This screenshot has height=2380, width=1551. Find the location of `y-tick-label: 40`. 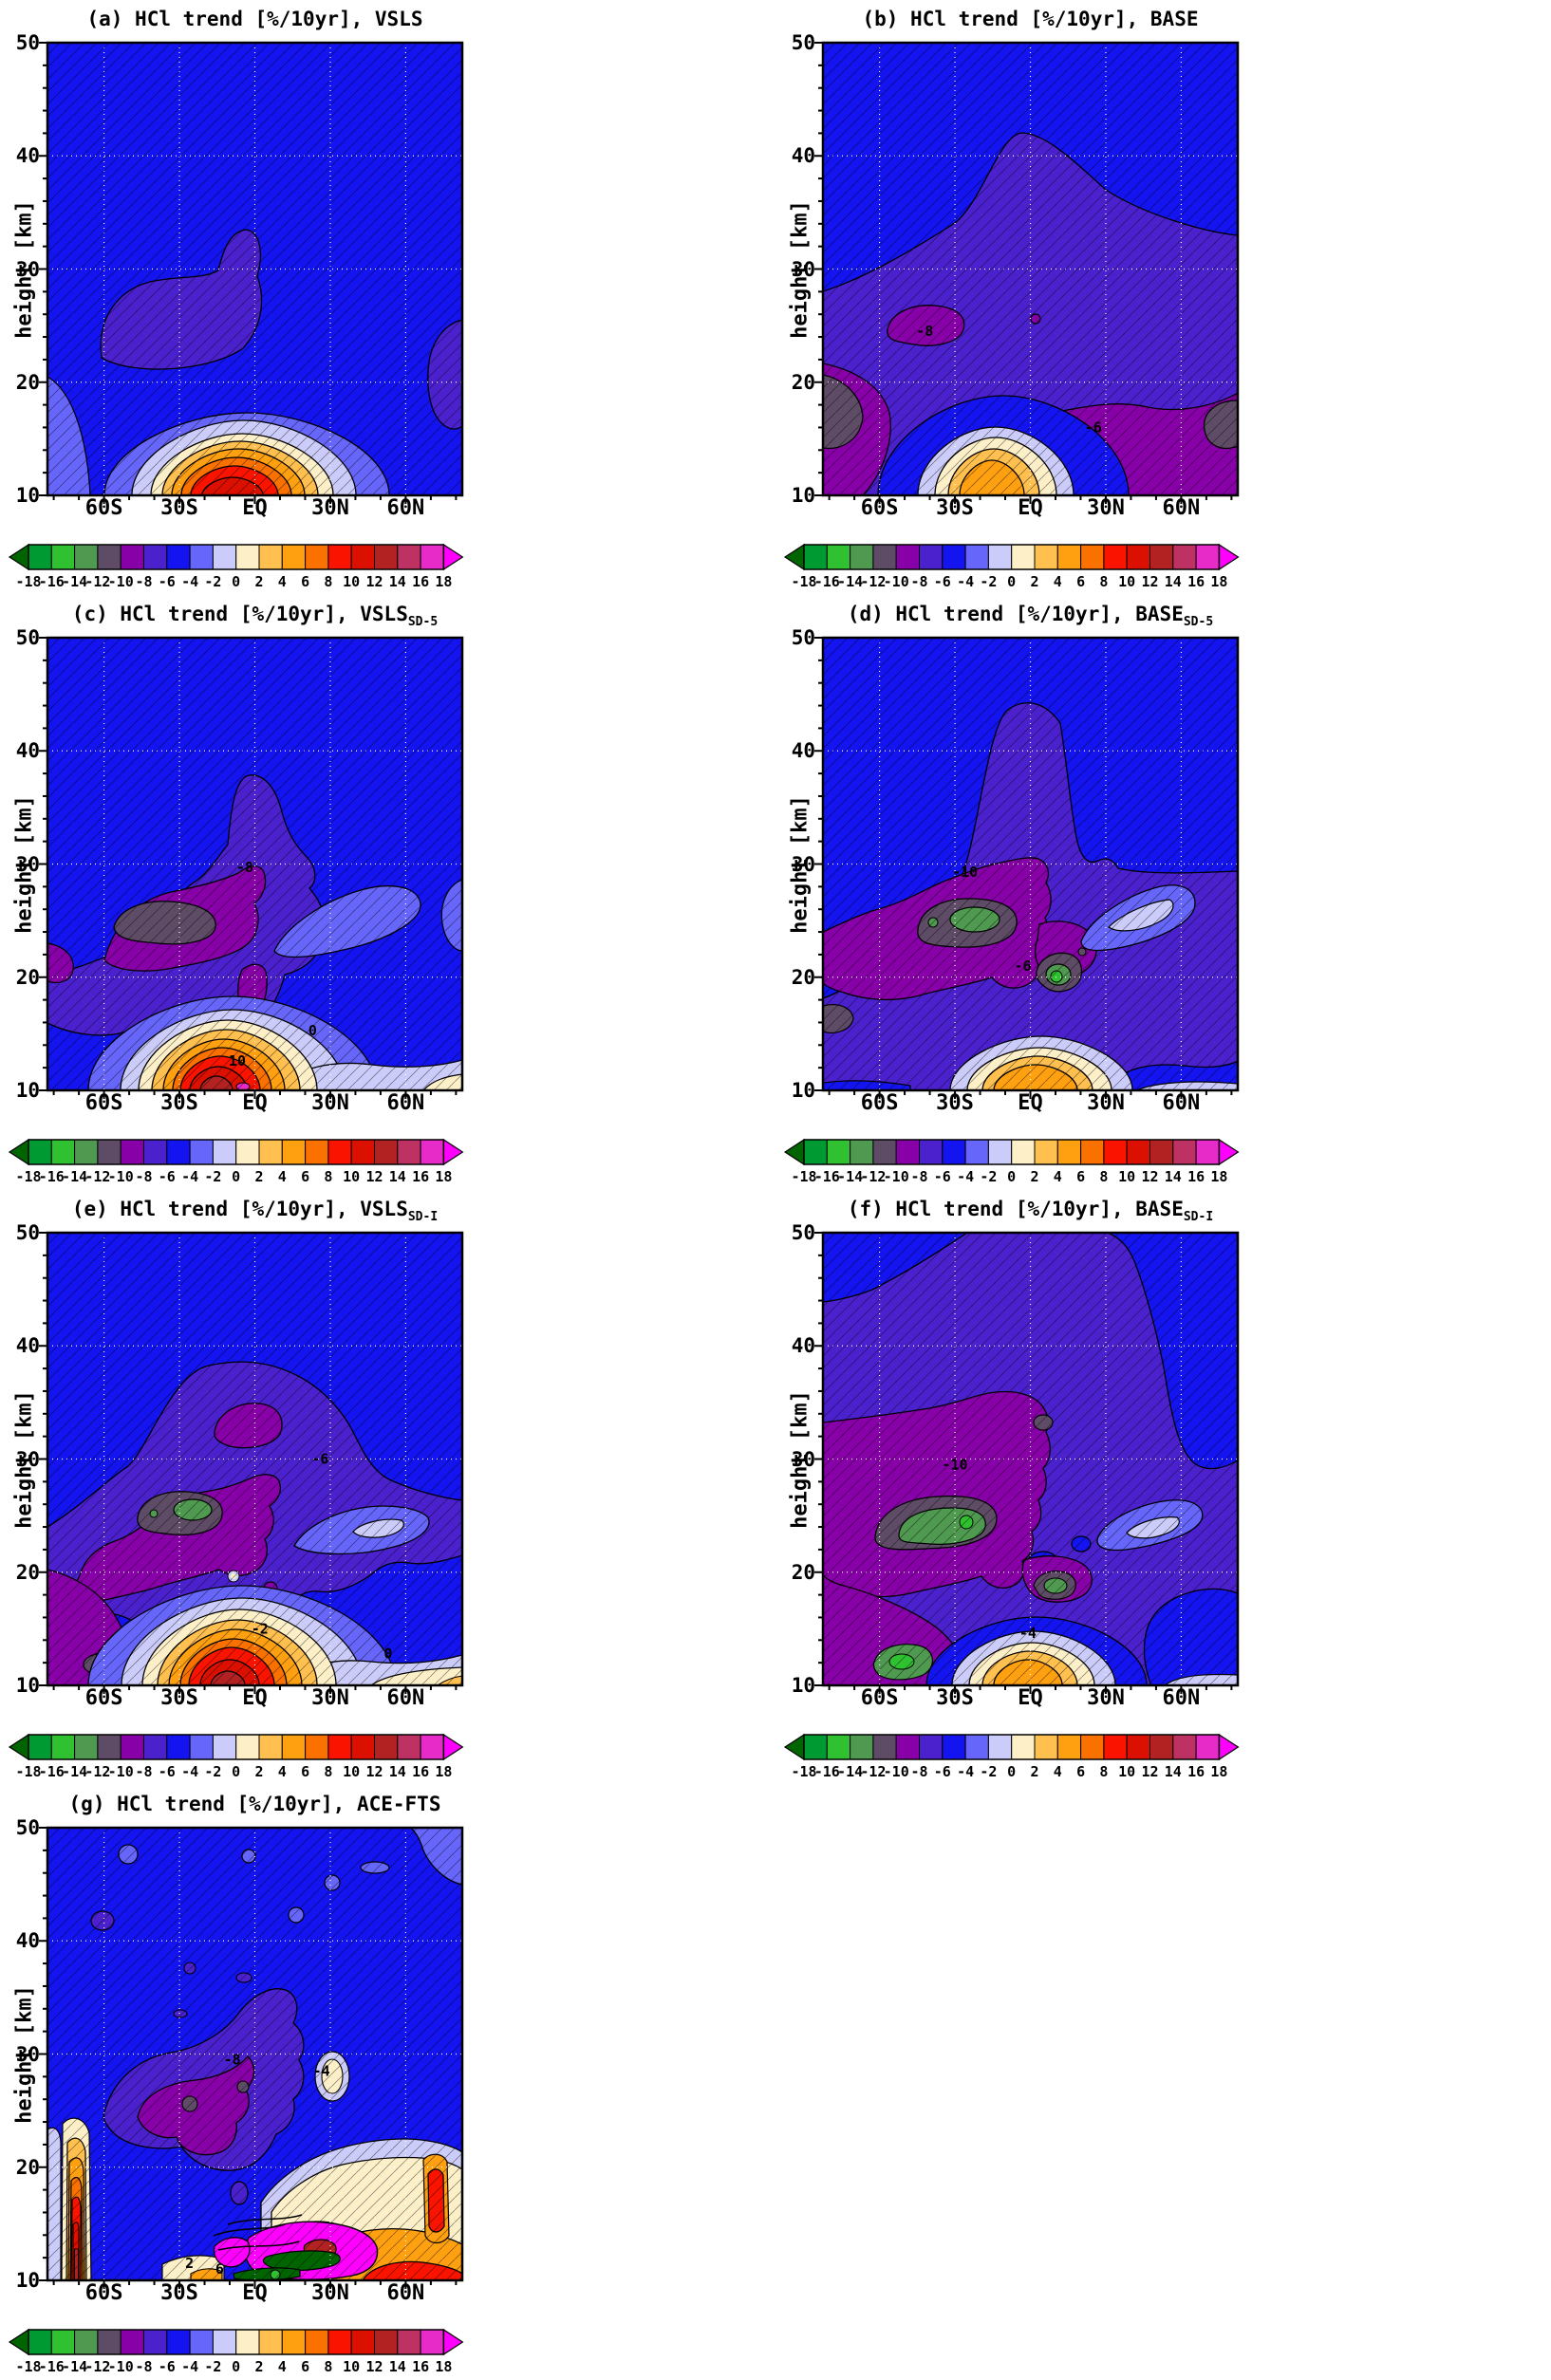

y-tick-label: 40 is located at coordinates (803, 1346).